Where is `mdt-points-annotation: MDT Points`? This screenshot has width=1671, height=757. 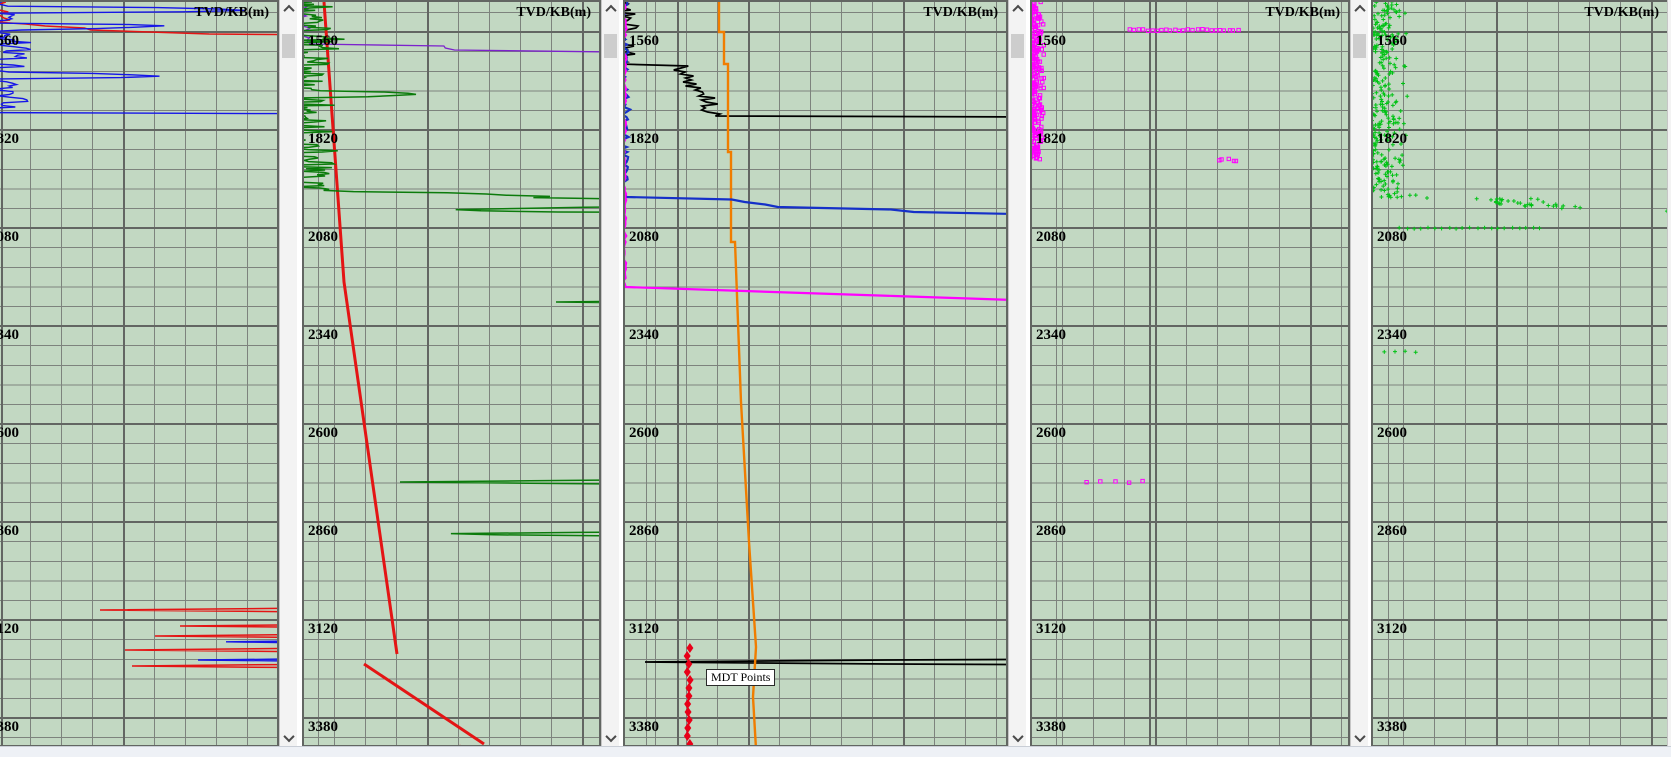 mdt-points-annotation: MDT Points is located at coordinates (741, 677).